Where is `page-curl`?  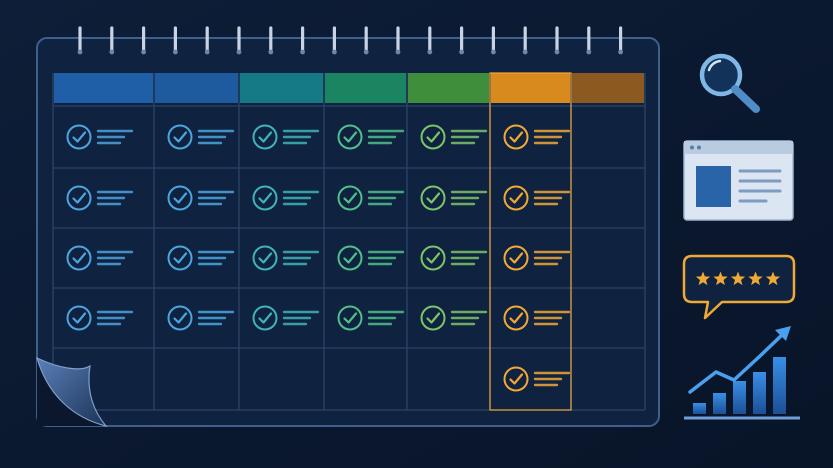
page-curl is located at coordinates (72, 392).